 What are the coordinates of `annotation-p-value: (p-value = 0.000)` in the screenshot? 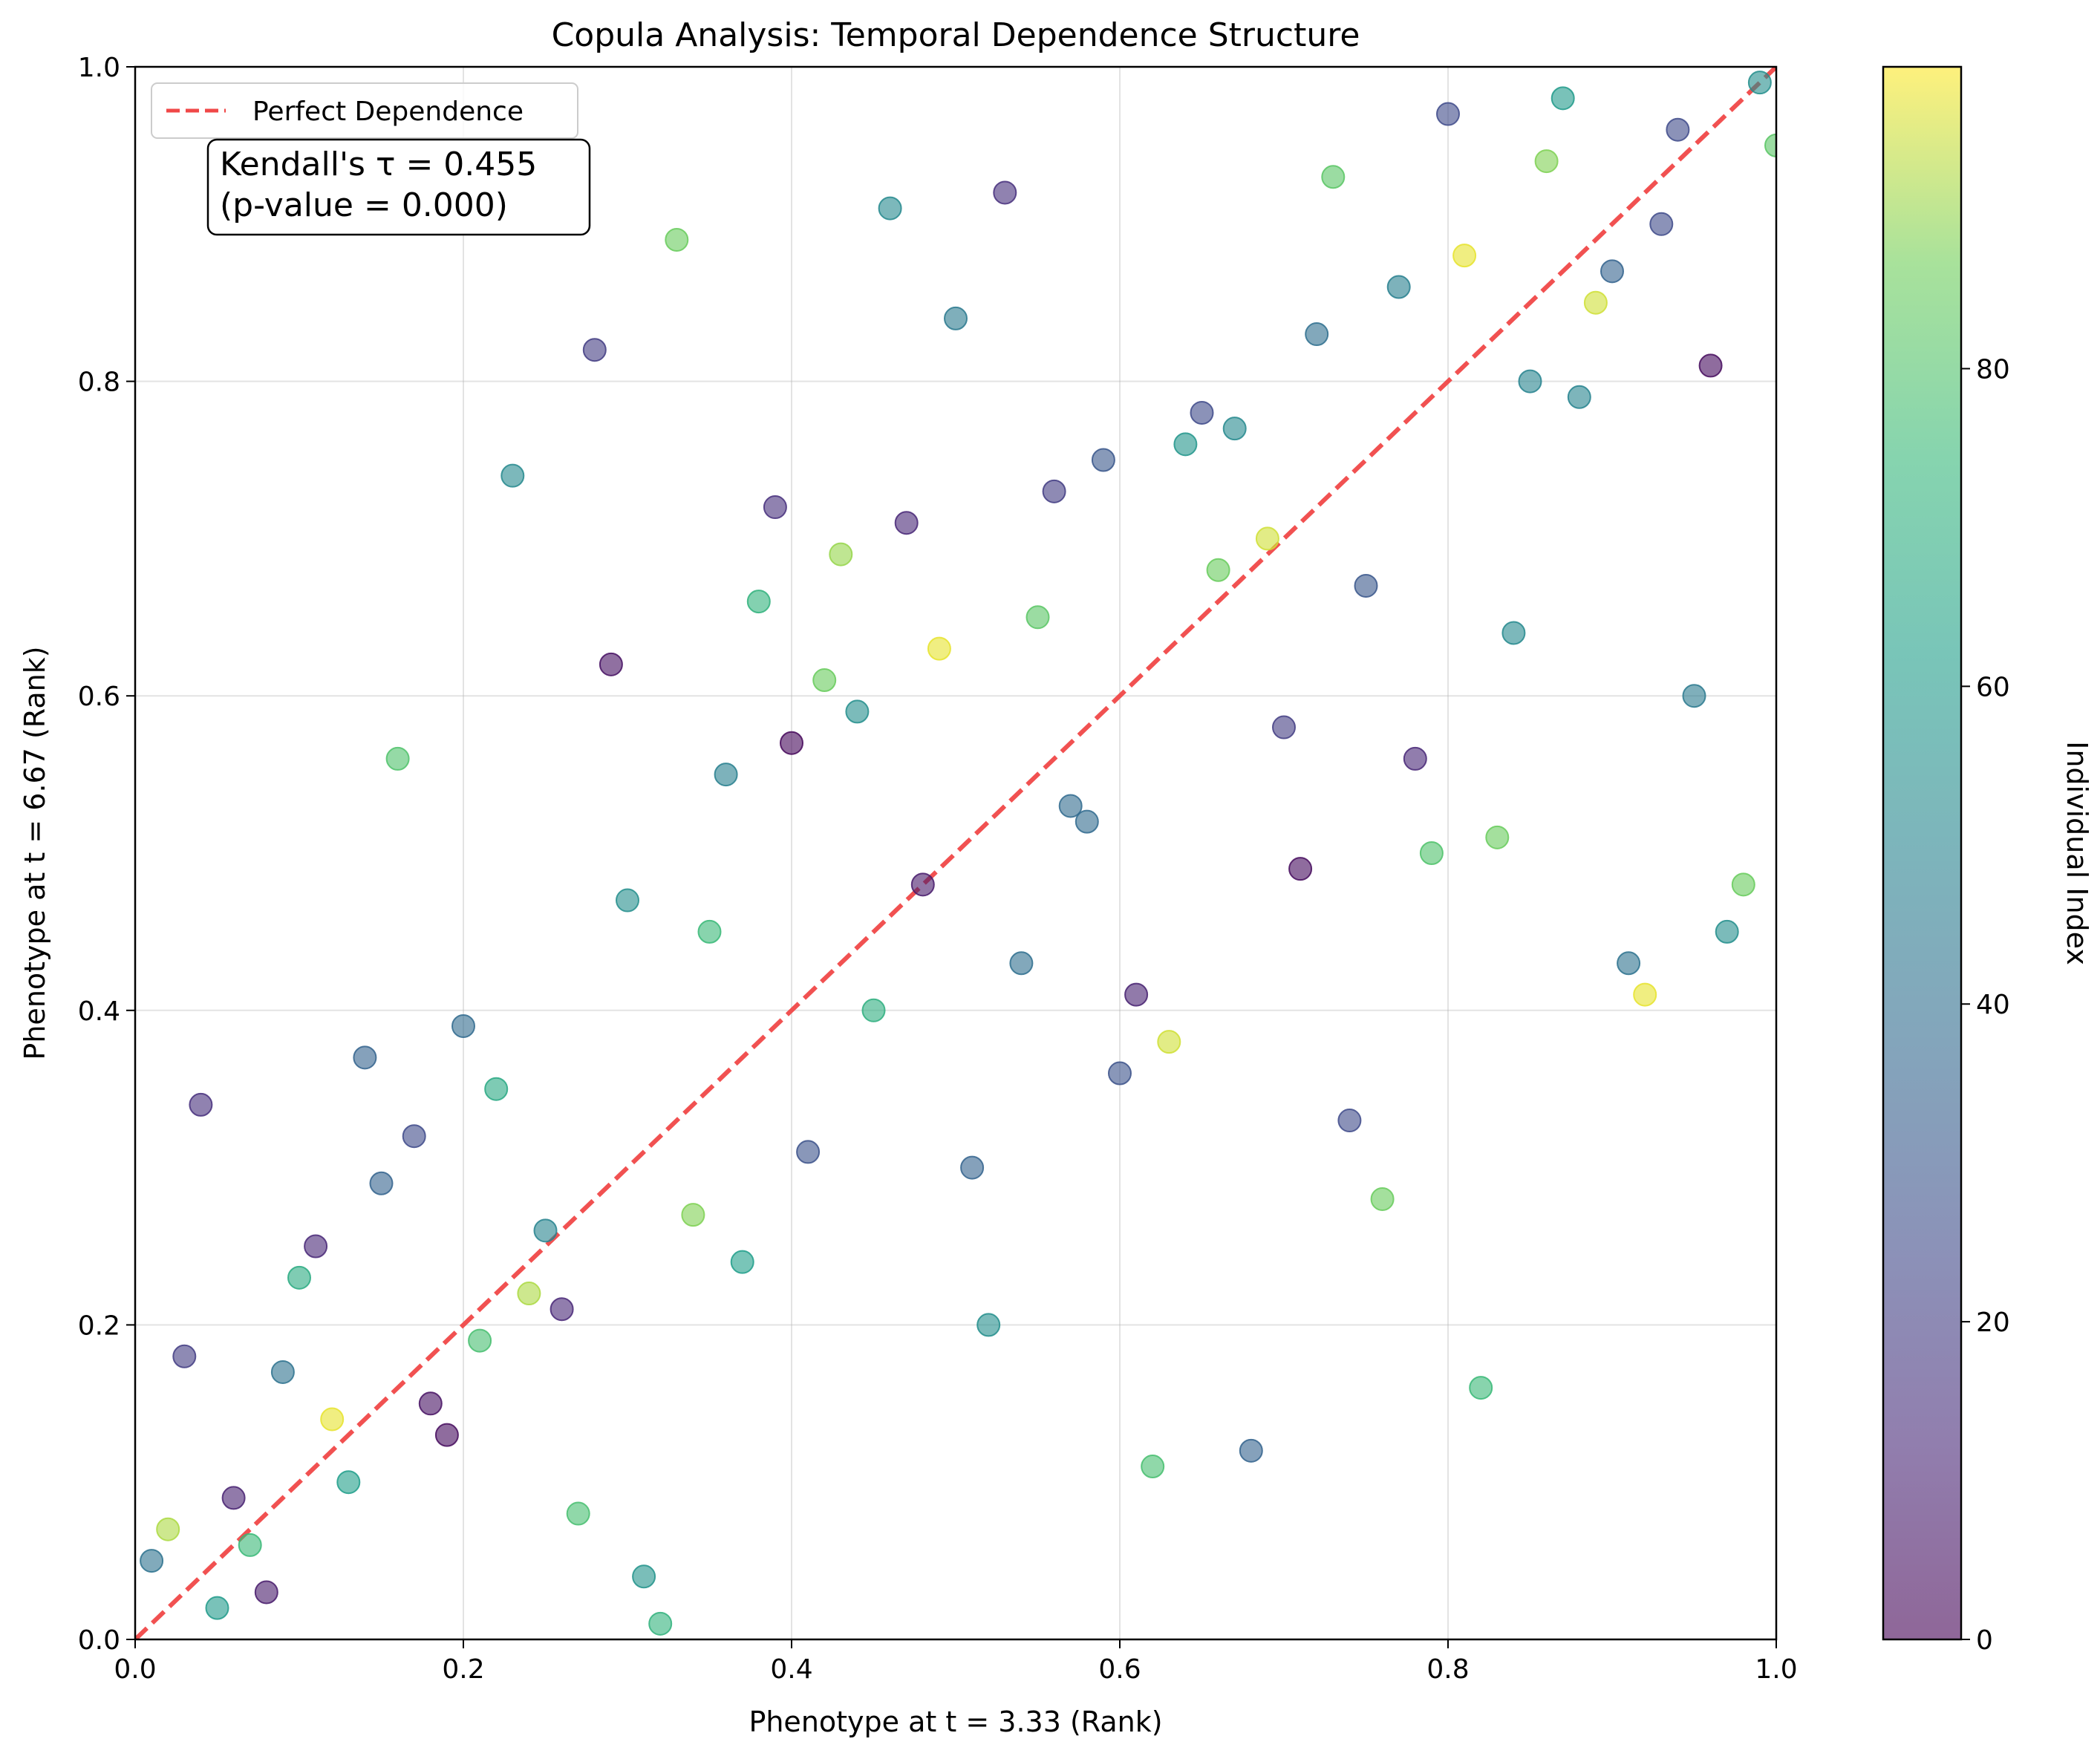 It's located at (364, 205).